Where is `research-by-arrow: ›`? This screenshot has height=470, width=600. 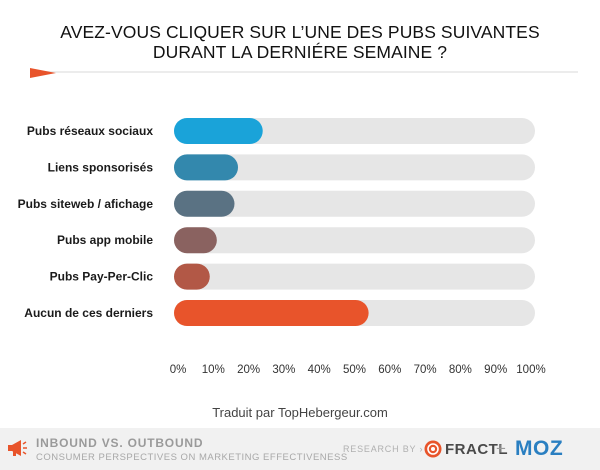 research-by-arrow: › is located at coordinates (421, 449).